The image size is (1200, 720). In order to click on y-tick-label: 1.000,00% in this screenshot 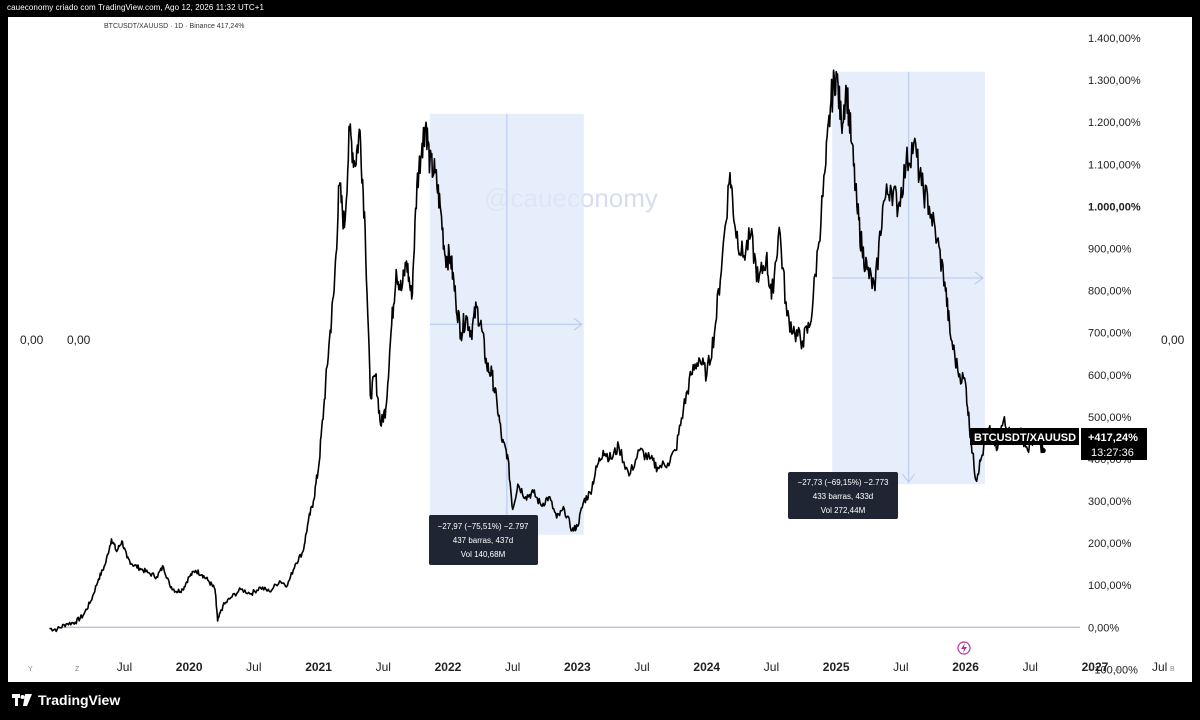, I will do `click(1114, 207)`.